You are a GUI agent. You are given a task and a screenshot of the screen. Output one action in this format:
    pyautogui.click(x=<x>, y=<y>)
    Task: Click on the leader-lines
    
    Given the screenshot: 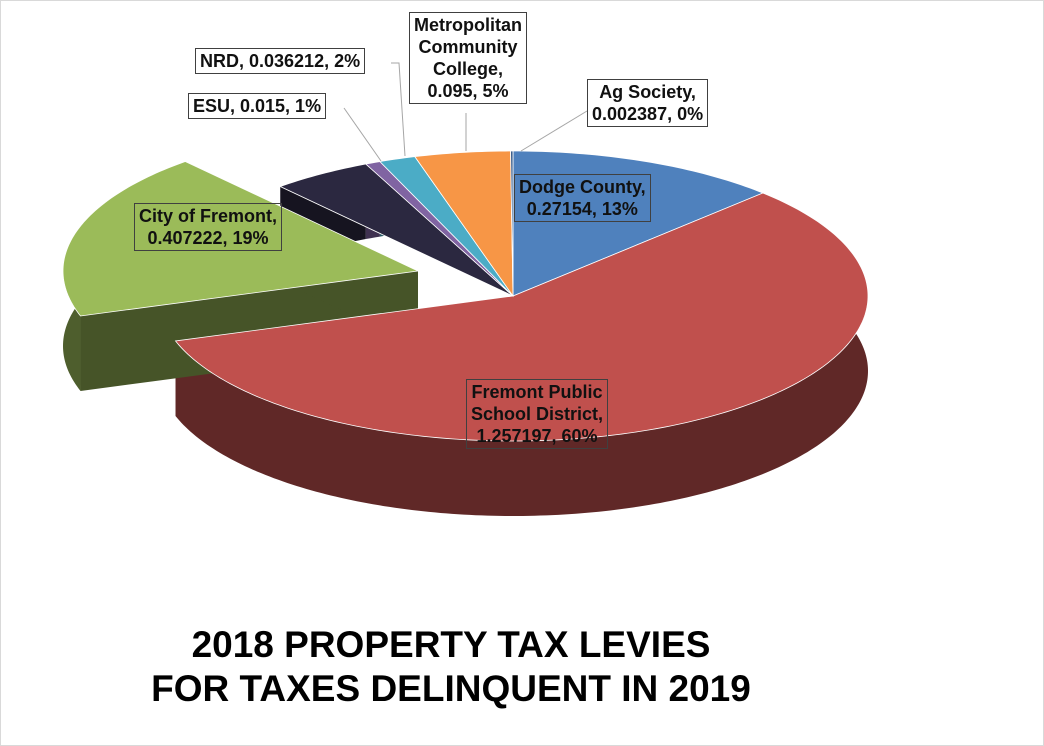 What is the action you would take?
    pyautogui.click(x=465, y=112)
    